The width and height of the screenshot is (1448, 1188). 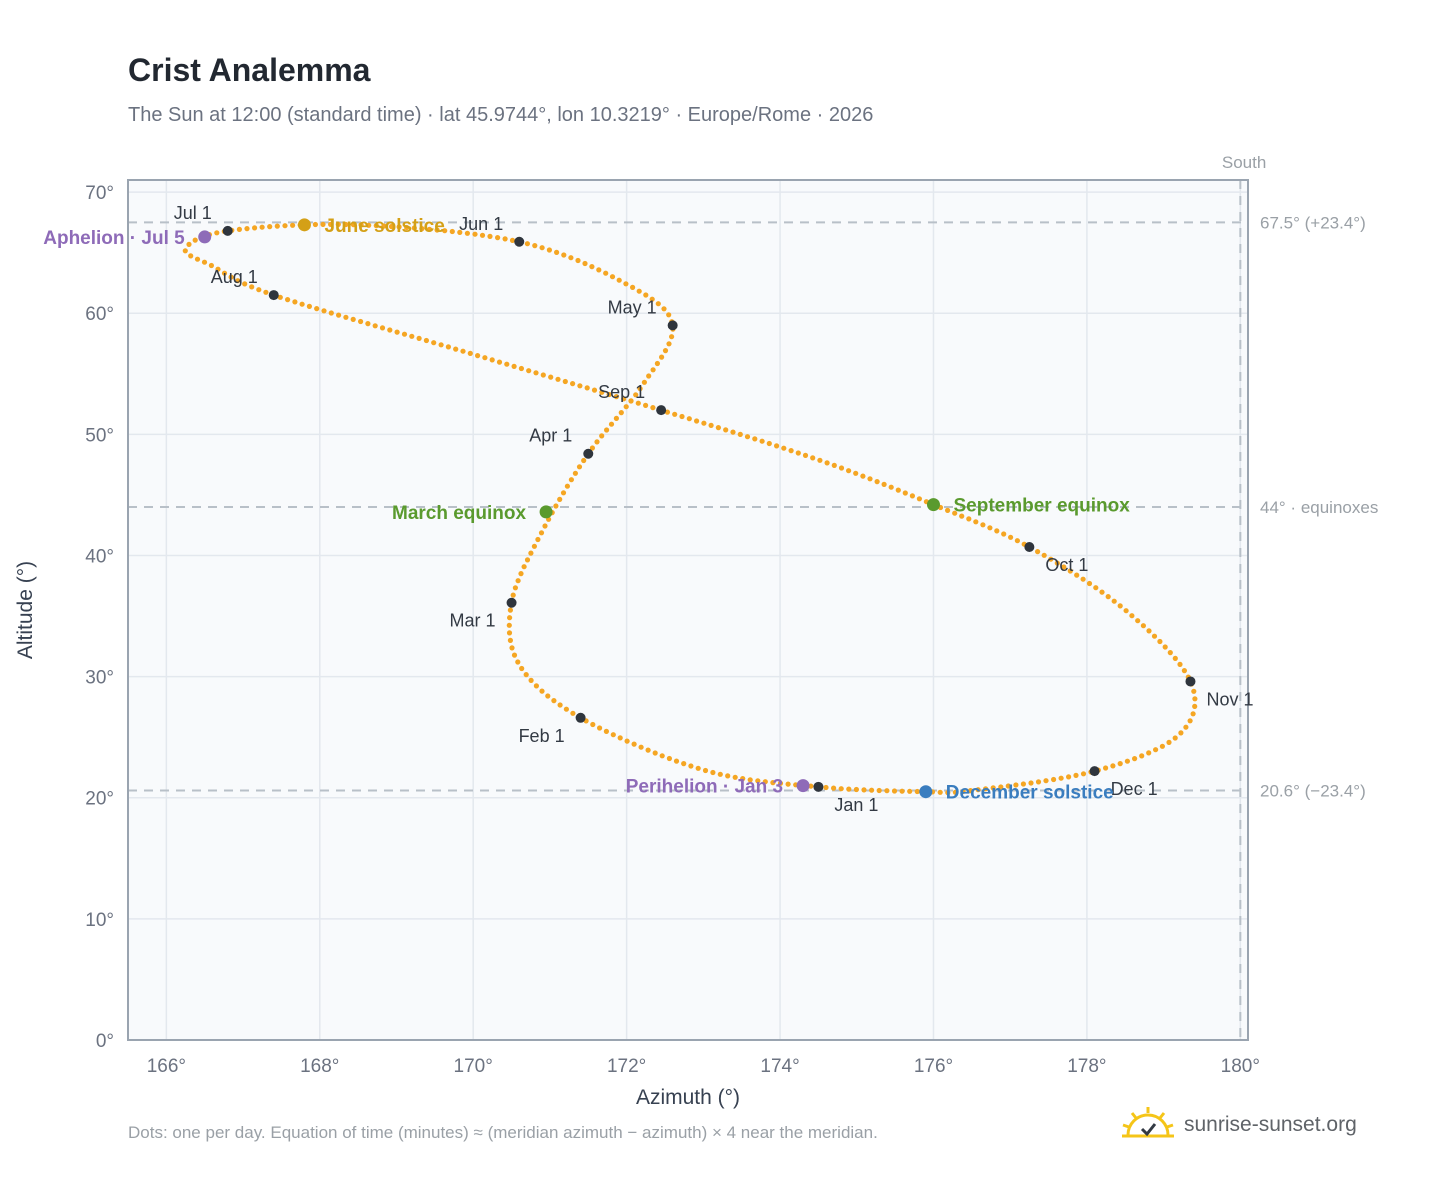 I want to click on x-tick-label: 178°, so click(x=1086, y=1066).